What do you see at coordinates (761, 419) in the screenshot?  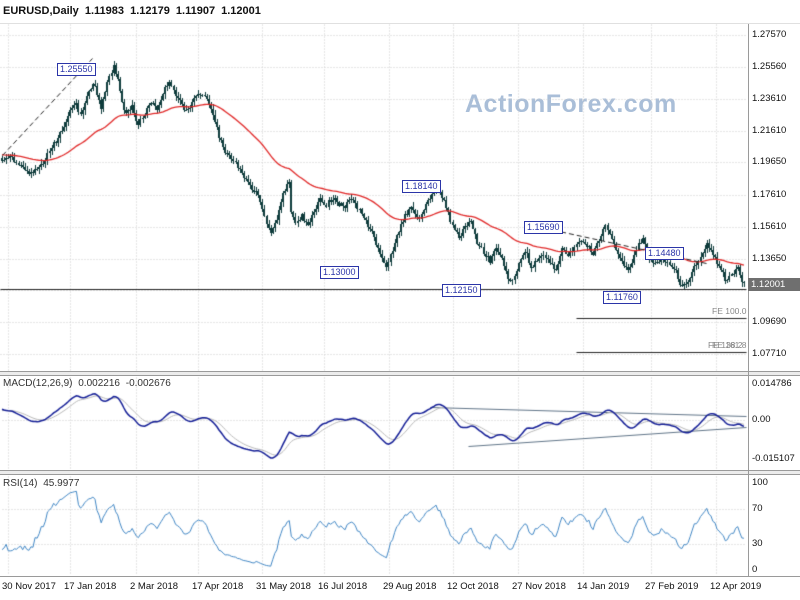 I see `macd-axis-label: 0.00` at bounding box center [761, 419].